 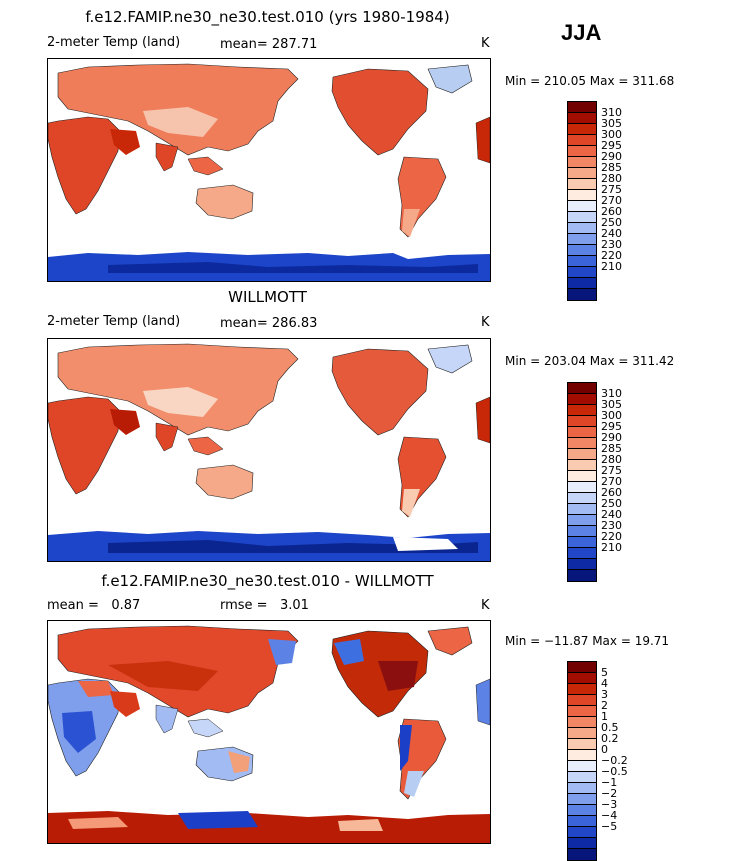 What do you see at coordinates (114, 321) in the screenshot?
I see `panel-2-variable-label: 2-meter Temp (land)` at bounding box center [114, 321].